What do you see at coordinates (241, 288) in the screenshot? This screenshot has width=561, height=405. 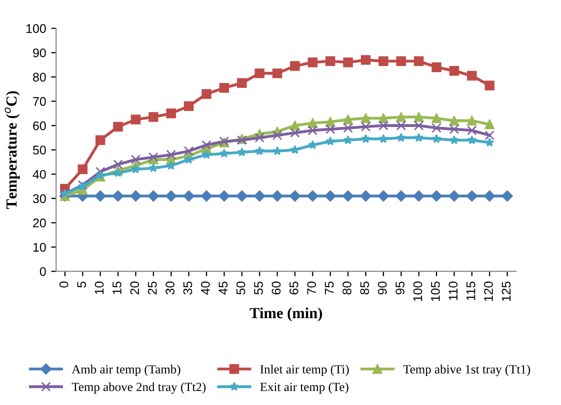 I see `x-tick-label: 50` at bounding box center [241, 288].